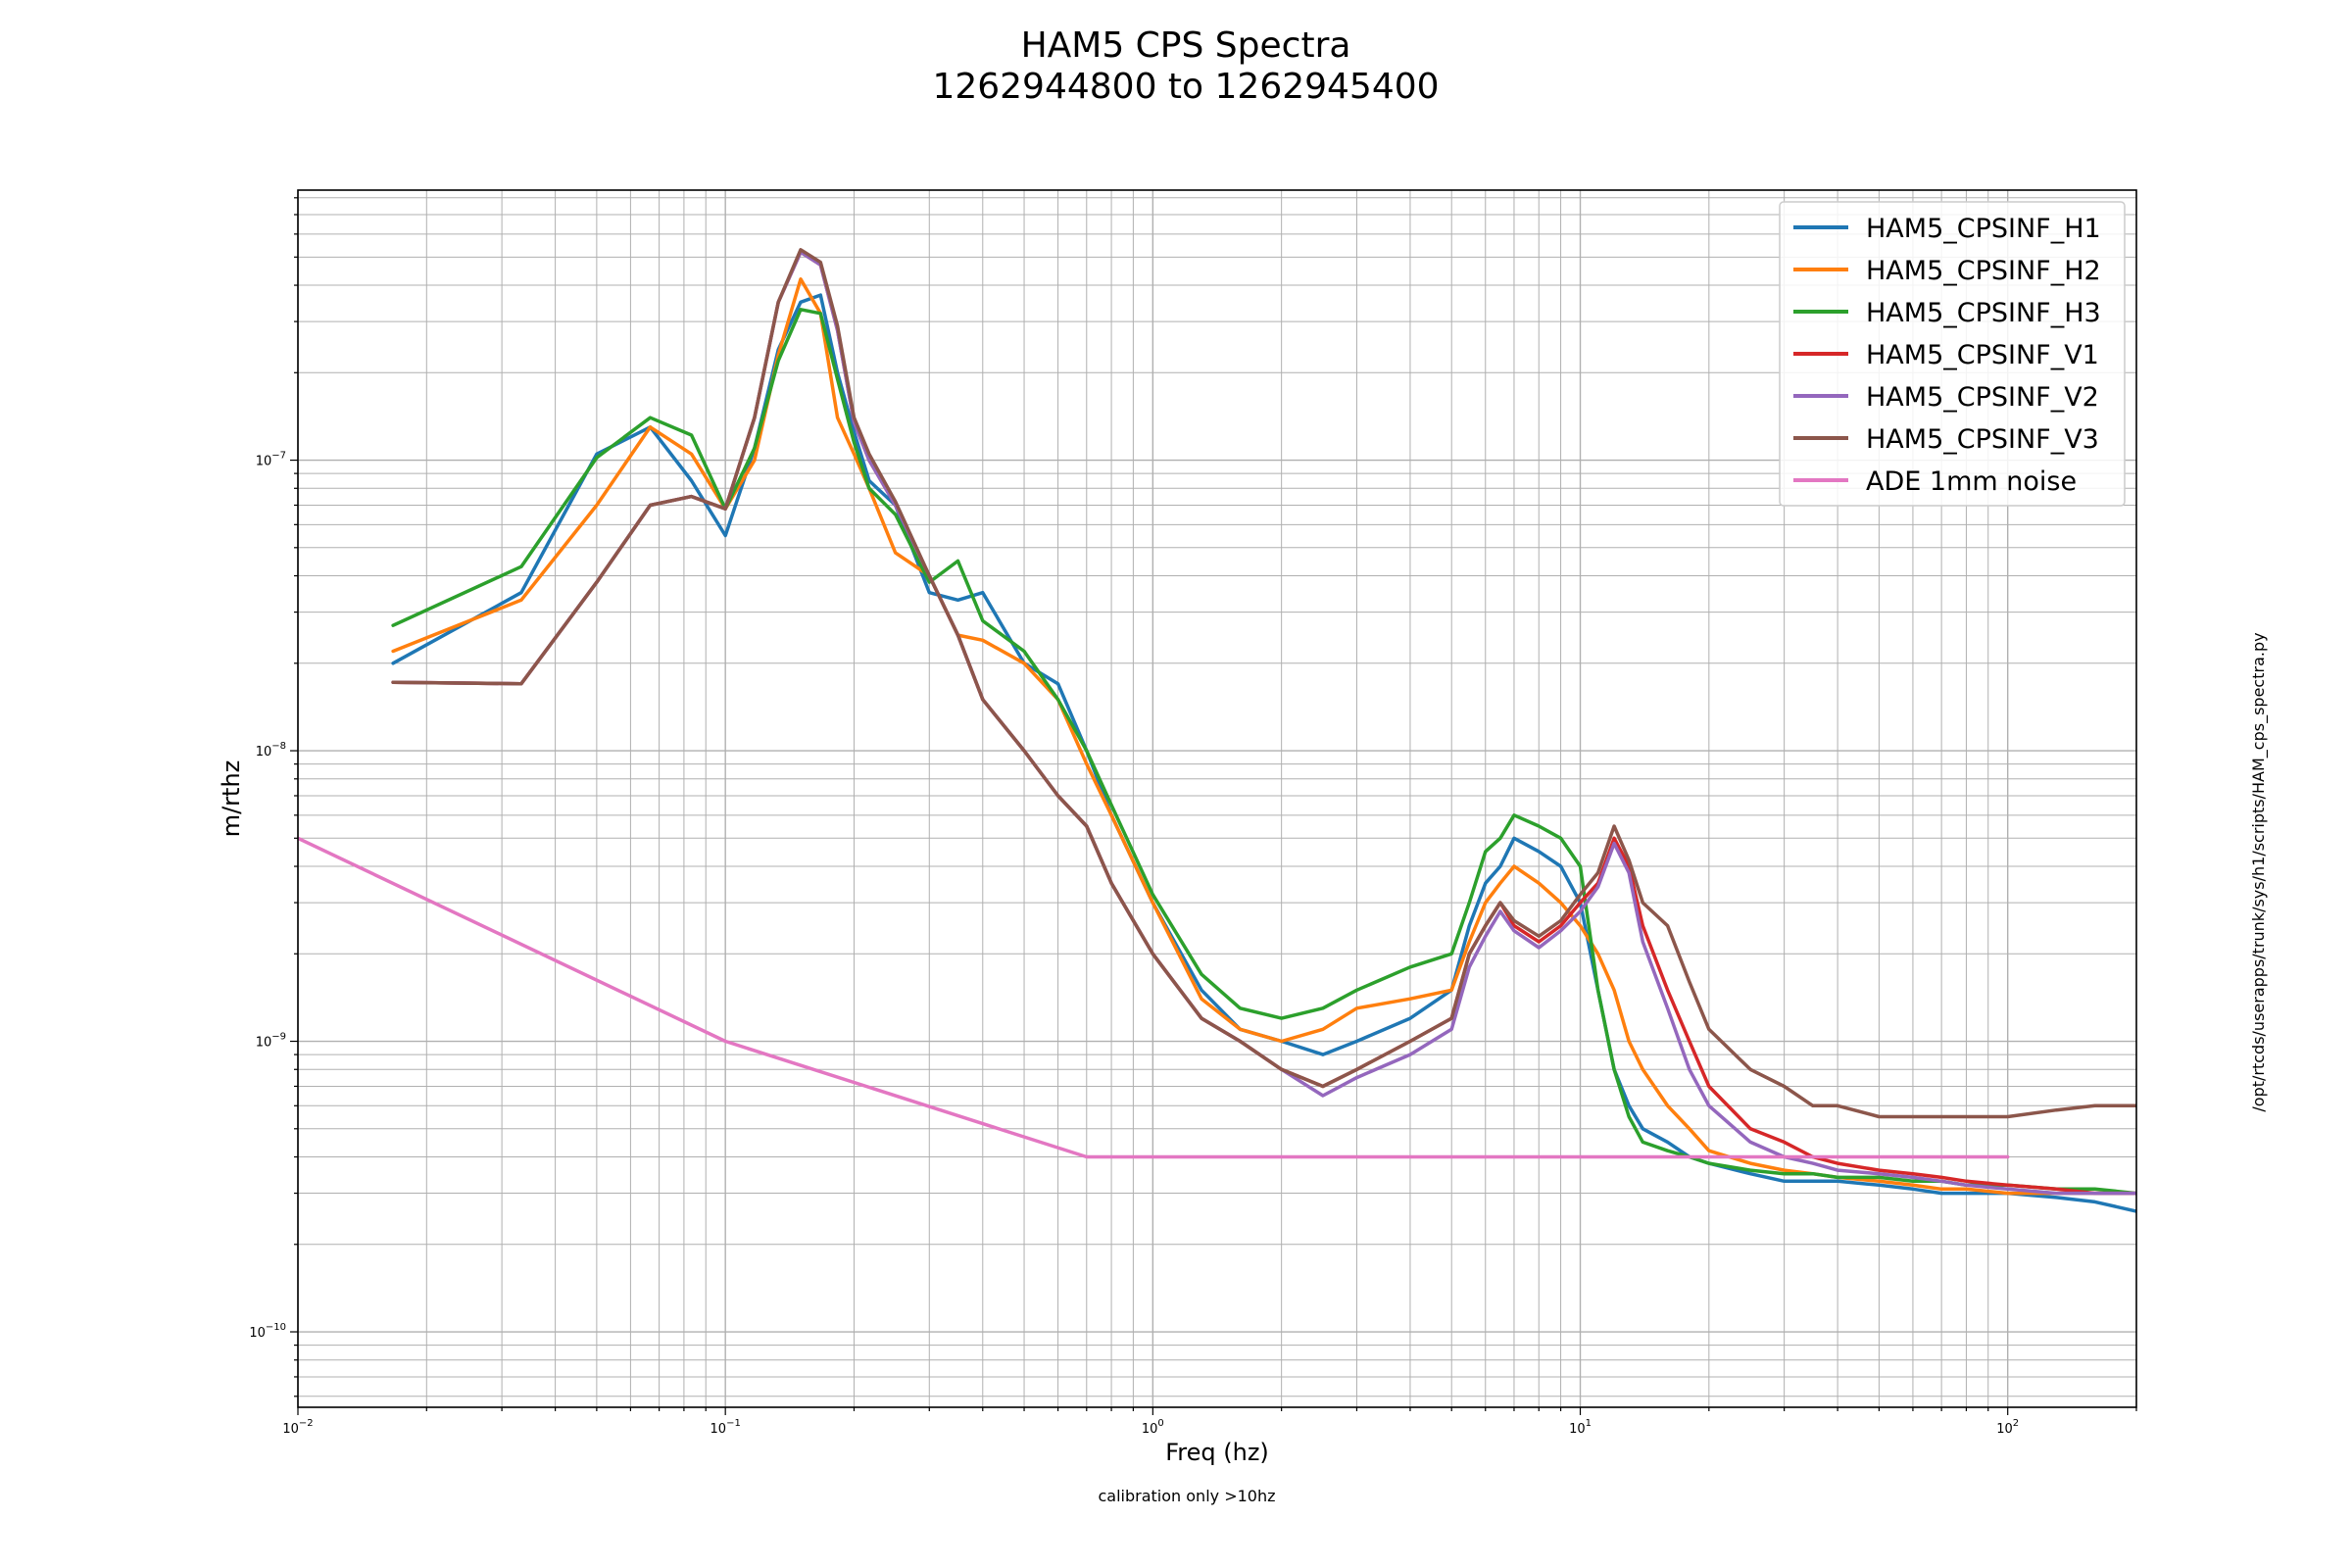 Image resolution: width=2352 pixels, height=1568 pixels. I want to click on legend-label: HAM5_CPSINF_H3, so click(1983, 313).